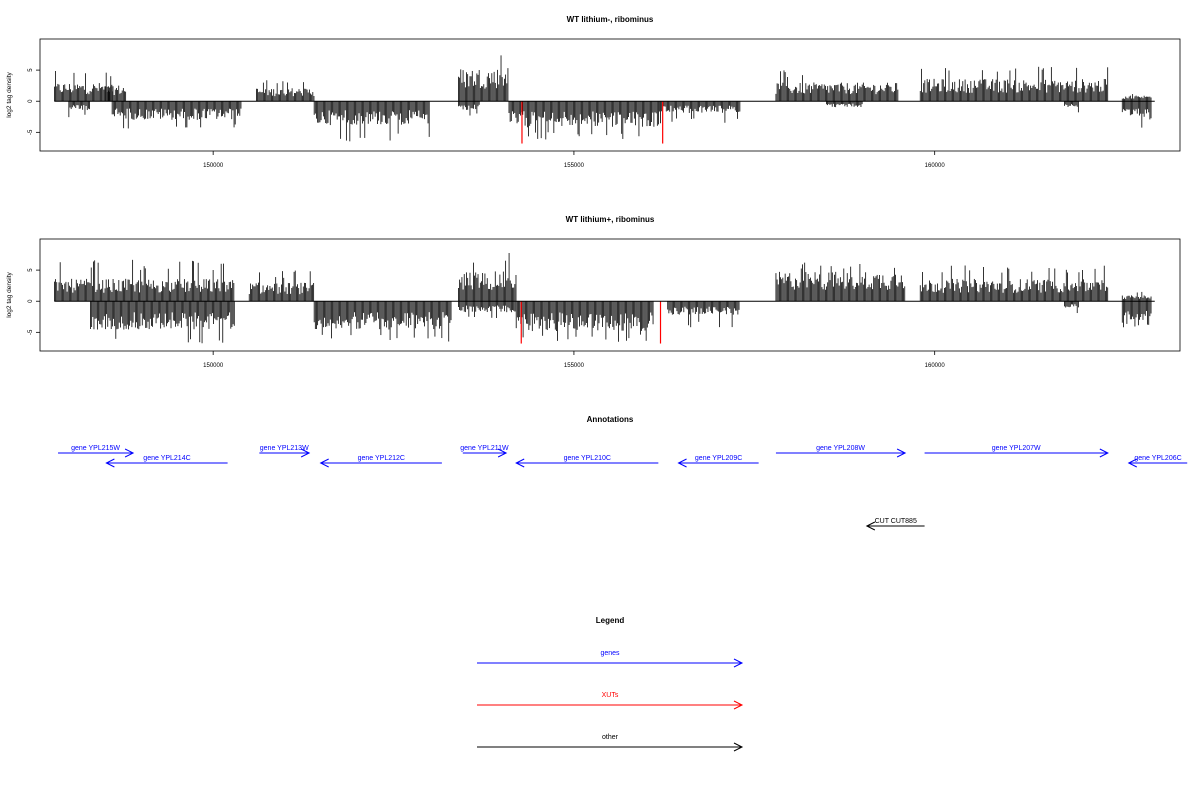  What do you see at coordinates (284, 448) in the screenshot?
I see `gene-label: gene YPL213W` at bounding box center [284, 448].